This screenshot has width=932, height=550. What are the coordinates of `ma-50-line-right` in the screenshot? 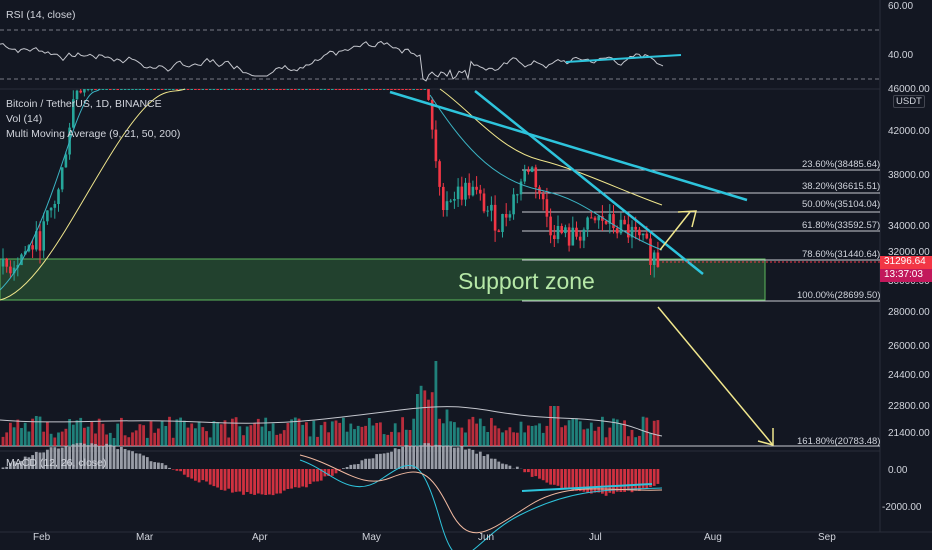 It's located at (546, 172).